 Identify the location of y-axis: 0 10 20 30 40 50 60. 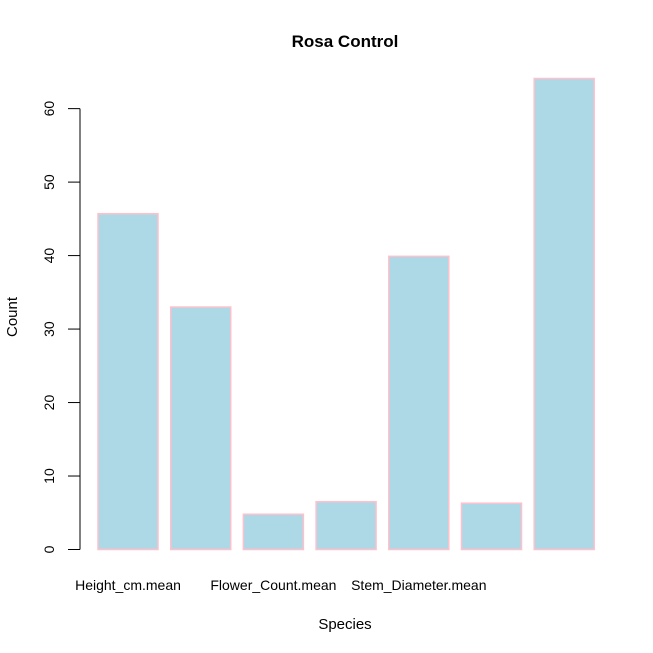
(61, 327).